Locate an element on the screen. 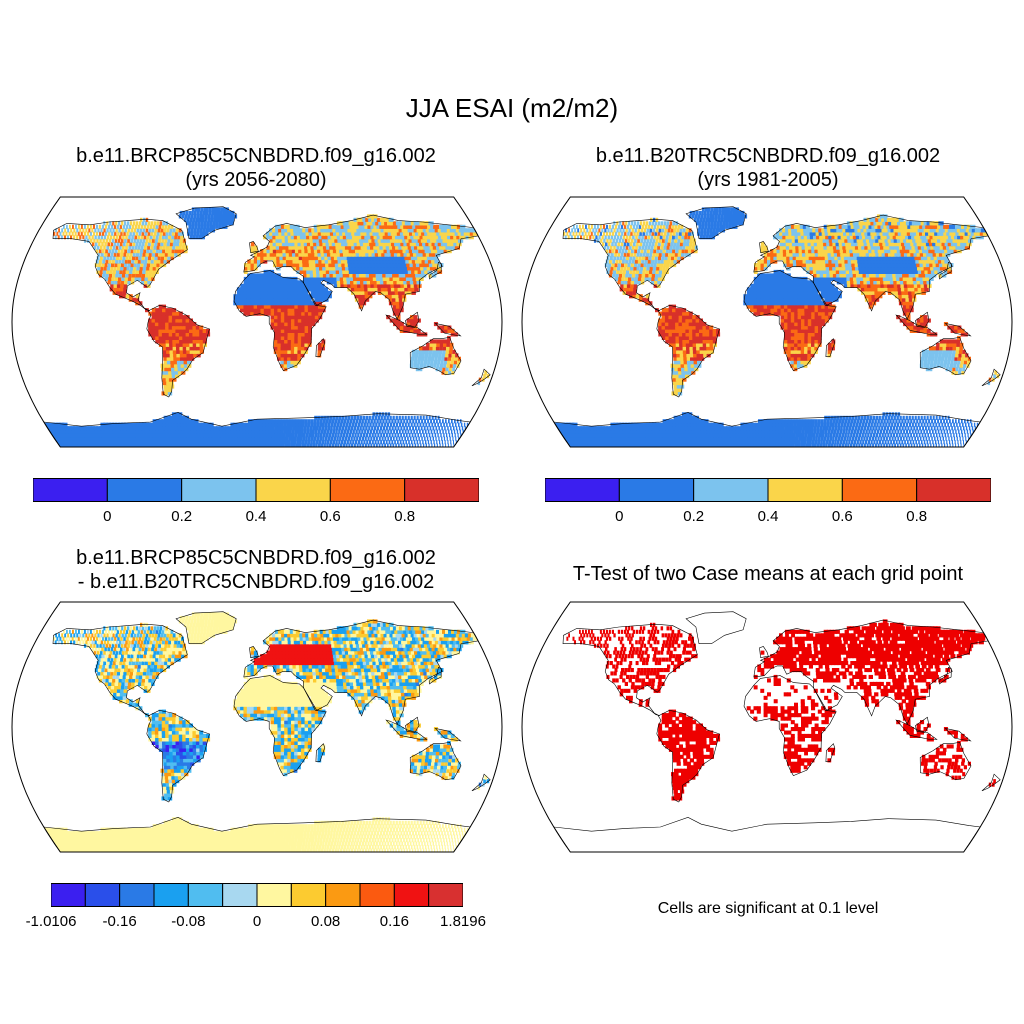  panel3-title-line1: b.e11.BRCP85C5CNBDRD.f09_g16.002 is located at coordinates (256, 558).